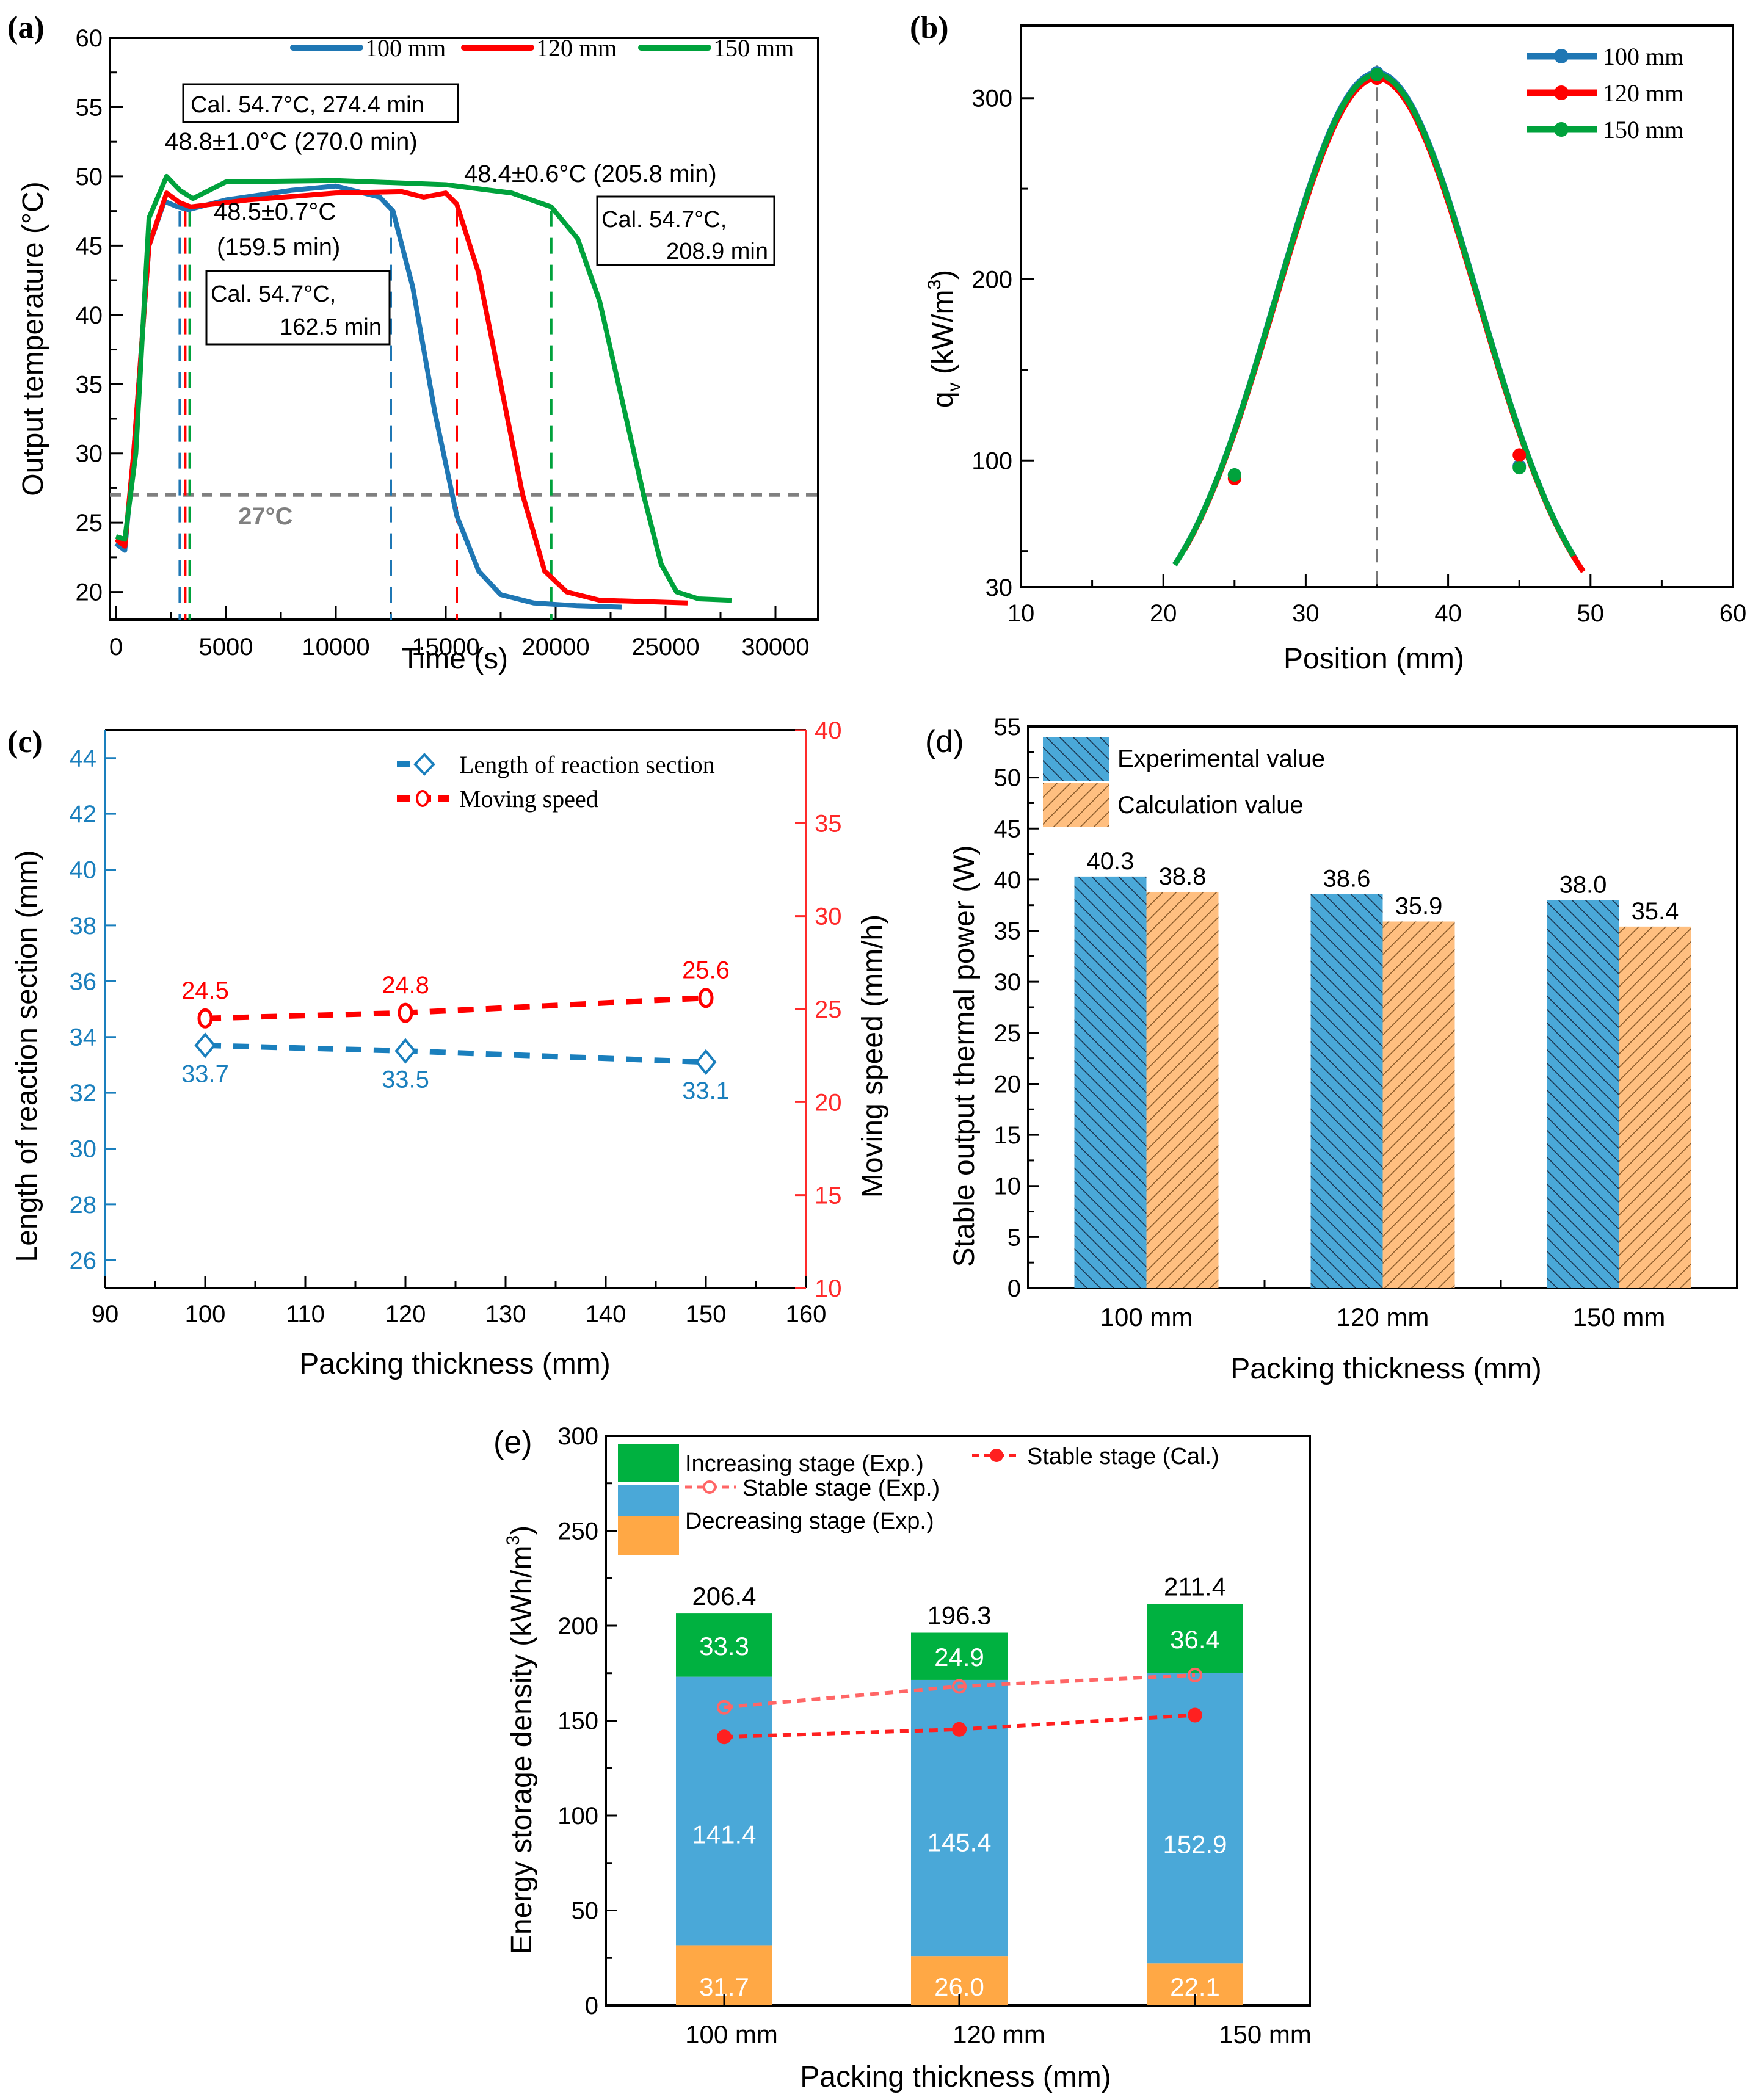 The image size is (1750, 2100). I want to click on data-label: 33.5, so click(405, 1079).